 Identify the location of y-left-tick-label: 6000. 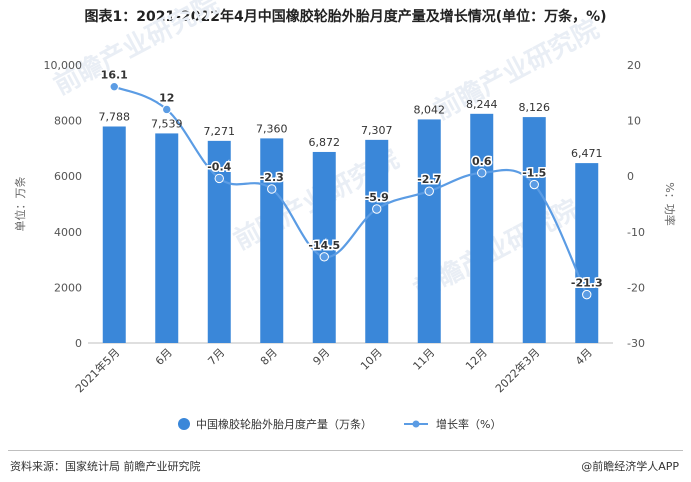
(68, 176).